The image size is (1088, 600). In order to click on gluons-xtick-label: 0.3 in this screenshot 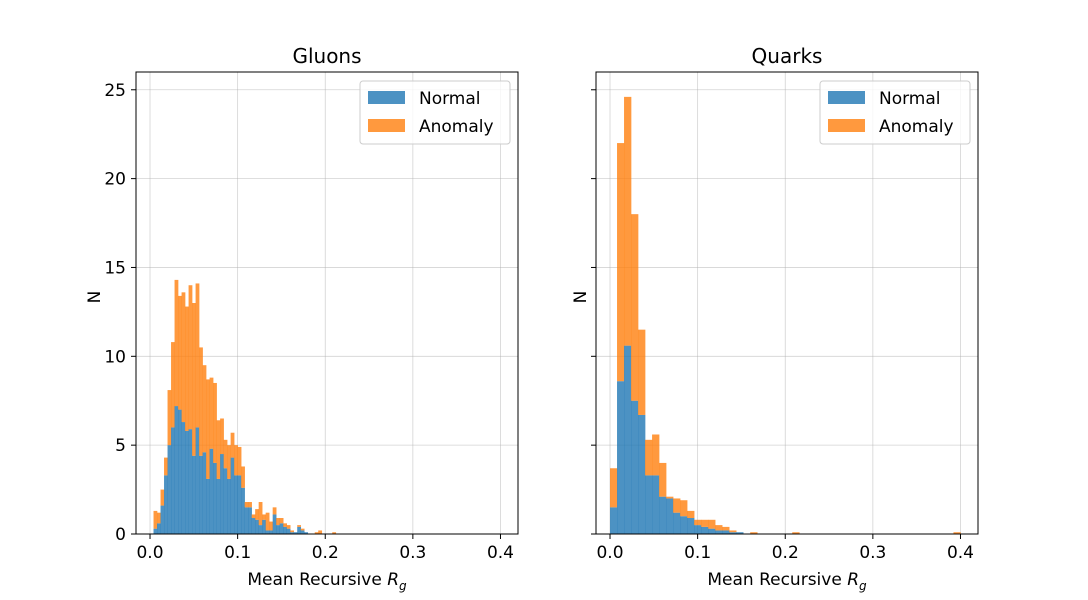, I will do `click(412, 553)`.